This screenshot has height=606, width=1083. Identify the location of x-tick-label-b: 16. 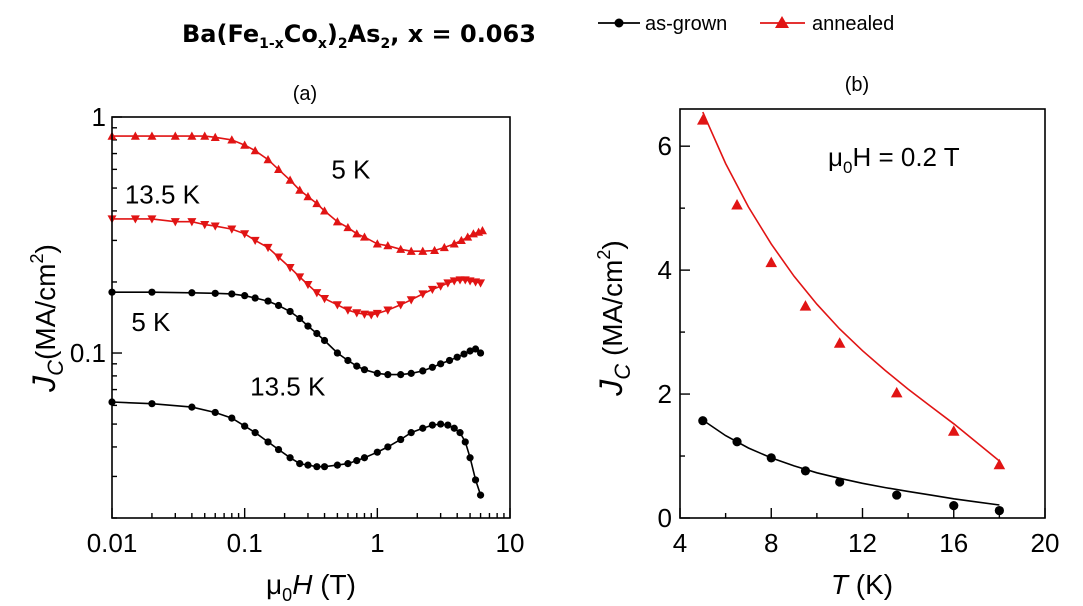
(953, 543).